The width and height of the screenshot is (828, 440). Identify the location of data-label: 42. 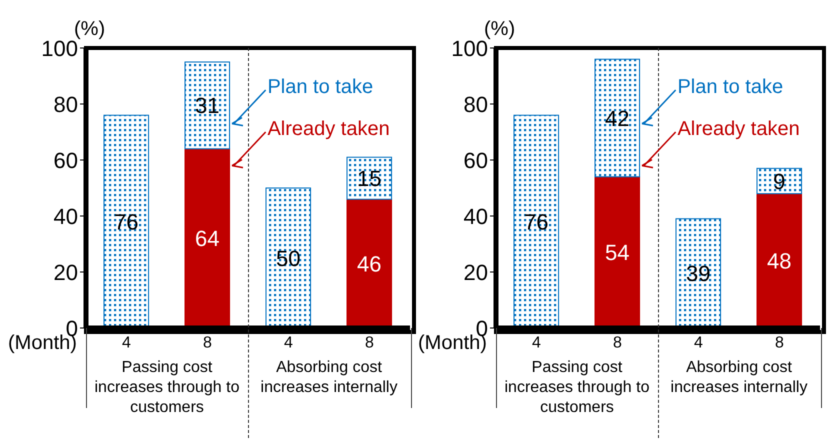
(617, 118).